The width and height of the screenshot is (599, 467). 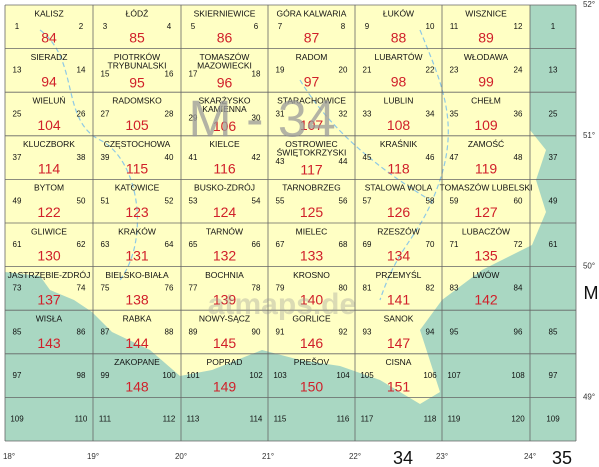 What do you see at coordinates (49, 38) in the screenshot?
I see `sheet-number: 84` at bounding box center [49, 38].